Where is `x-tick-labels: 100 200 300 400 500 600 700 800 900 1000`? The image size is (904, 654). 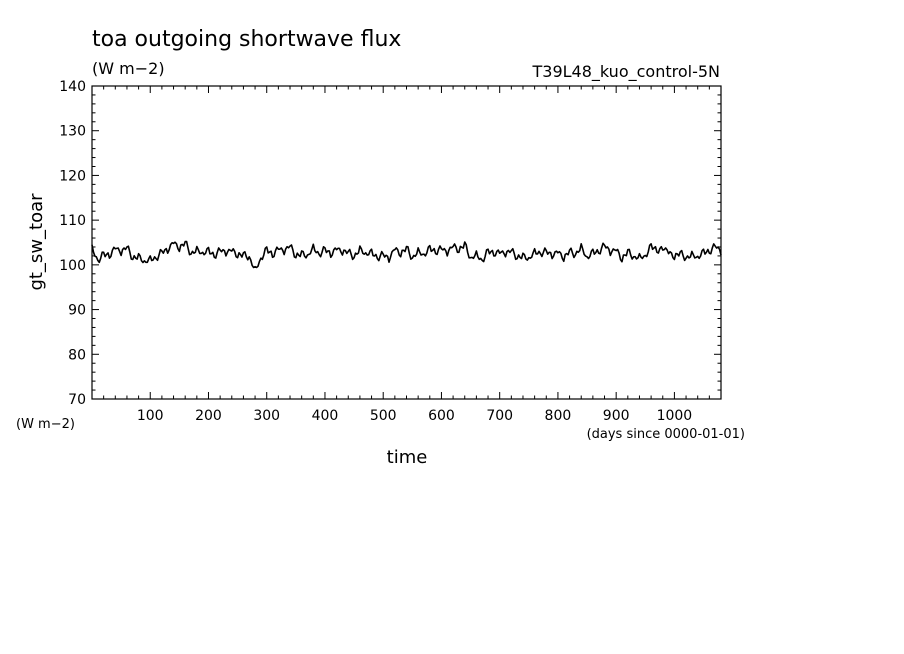 x-tick-labels: 100 200 300 400 500 600 700 800 900 1000 is located at coordinates (414, 416).